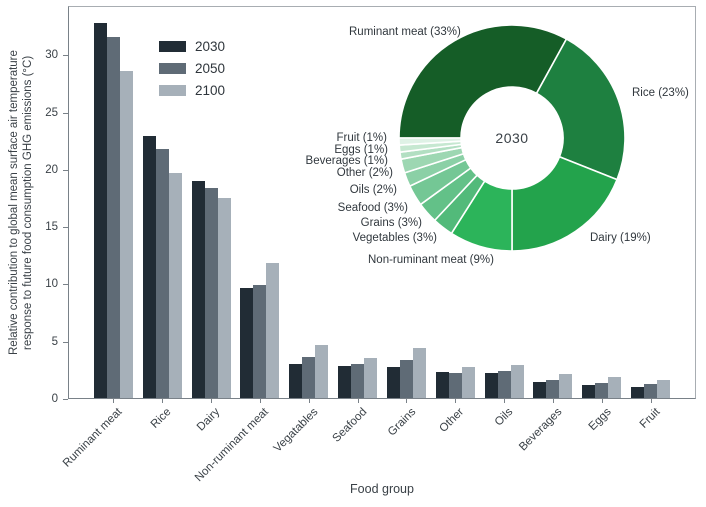 This screenshot has width=706, height=507. I want to click on bar-group-fruit, so click(650, 388).